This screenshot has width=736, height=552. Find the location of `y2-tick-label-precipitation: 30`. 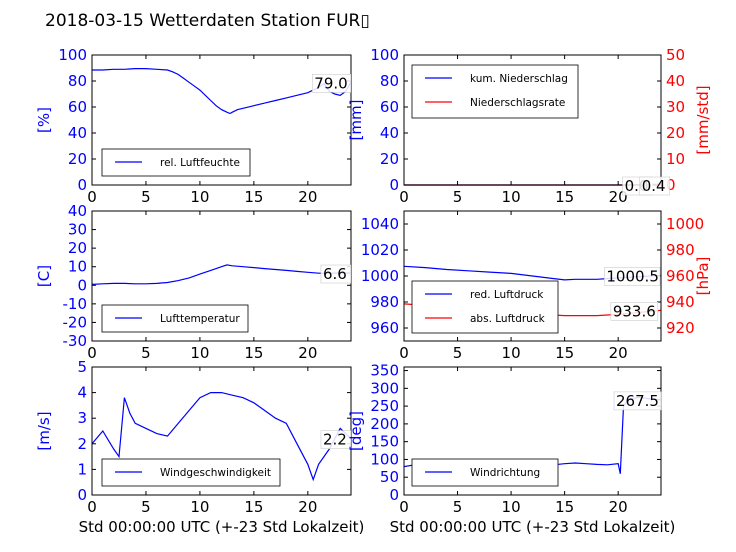

y2-tick-label-precipitation: 30 is located at coordinates (675, 107).